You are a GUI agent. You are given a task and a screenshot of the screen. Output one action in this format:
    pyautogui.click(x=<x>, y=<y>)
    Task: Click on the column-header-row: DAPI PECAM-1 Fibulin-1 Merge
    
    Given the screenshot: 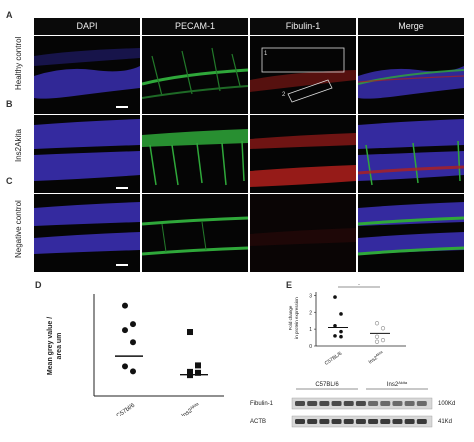 What is the action you would take?
    pyautogui.click(x=249, y=26)
    